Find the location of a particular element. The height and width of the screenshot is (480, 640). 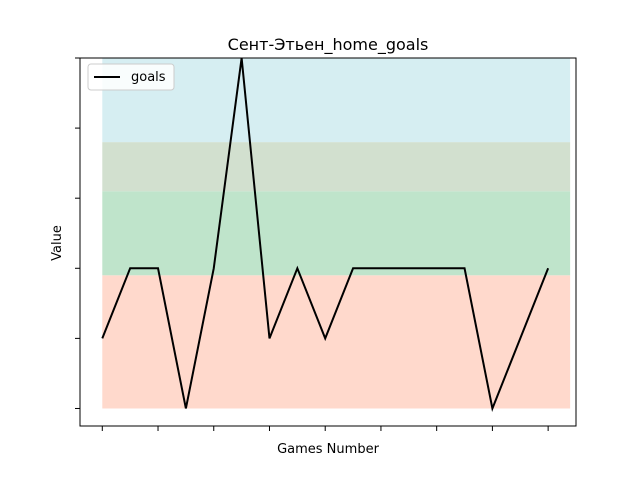

x-axis-label: Games Number is located at coordinates (328, 449).